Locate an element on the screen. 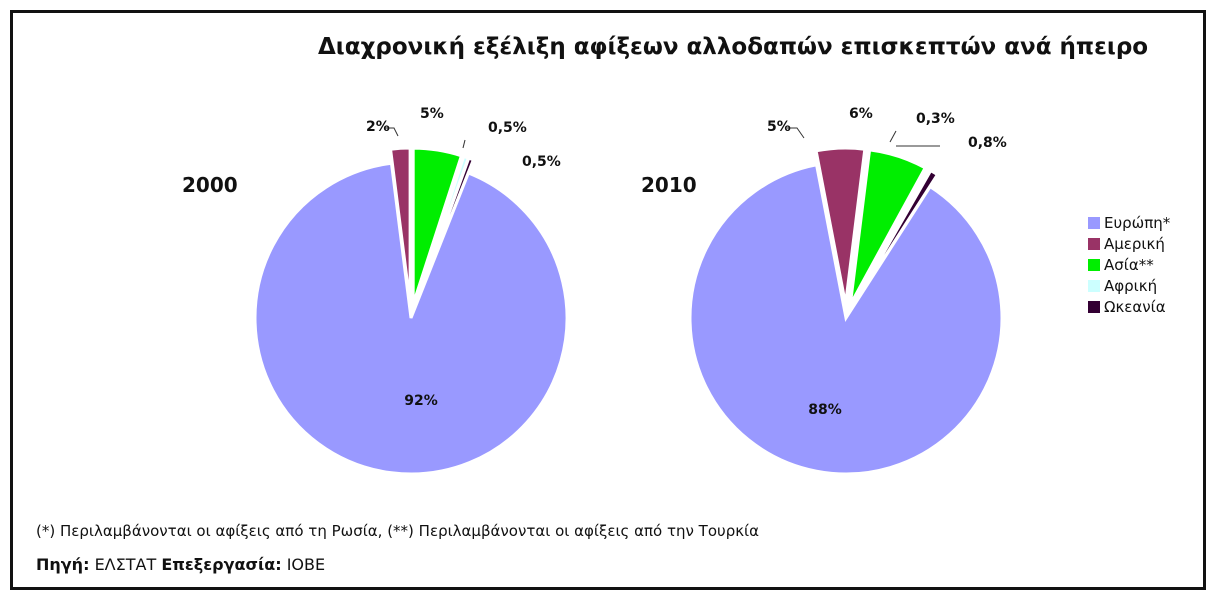 The image size is (1216, 600). processing-label: Επεξεργασία: is located at coordinates (221, 564).